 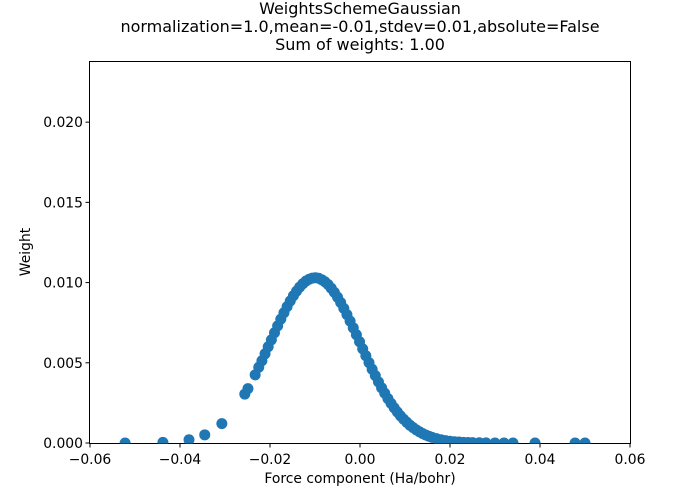 I want to click on y-tick-label: 0.000, so click(x=63, y=444).